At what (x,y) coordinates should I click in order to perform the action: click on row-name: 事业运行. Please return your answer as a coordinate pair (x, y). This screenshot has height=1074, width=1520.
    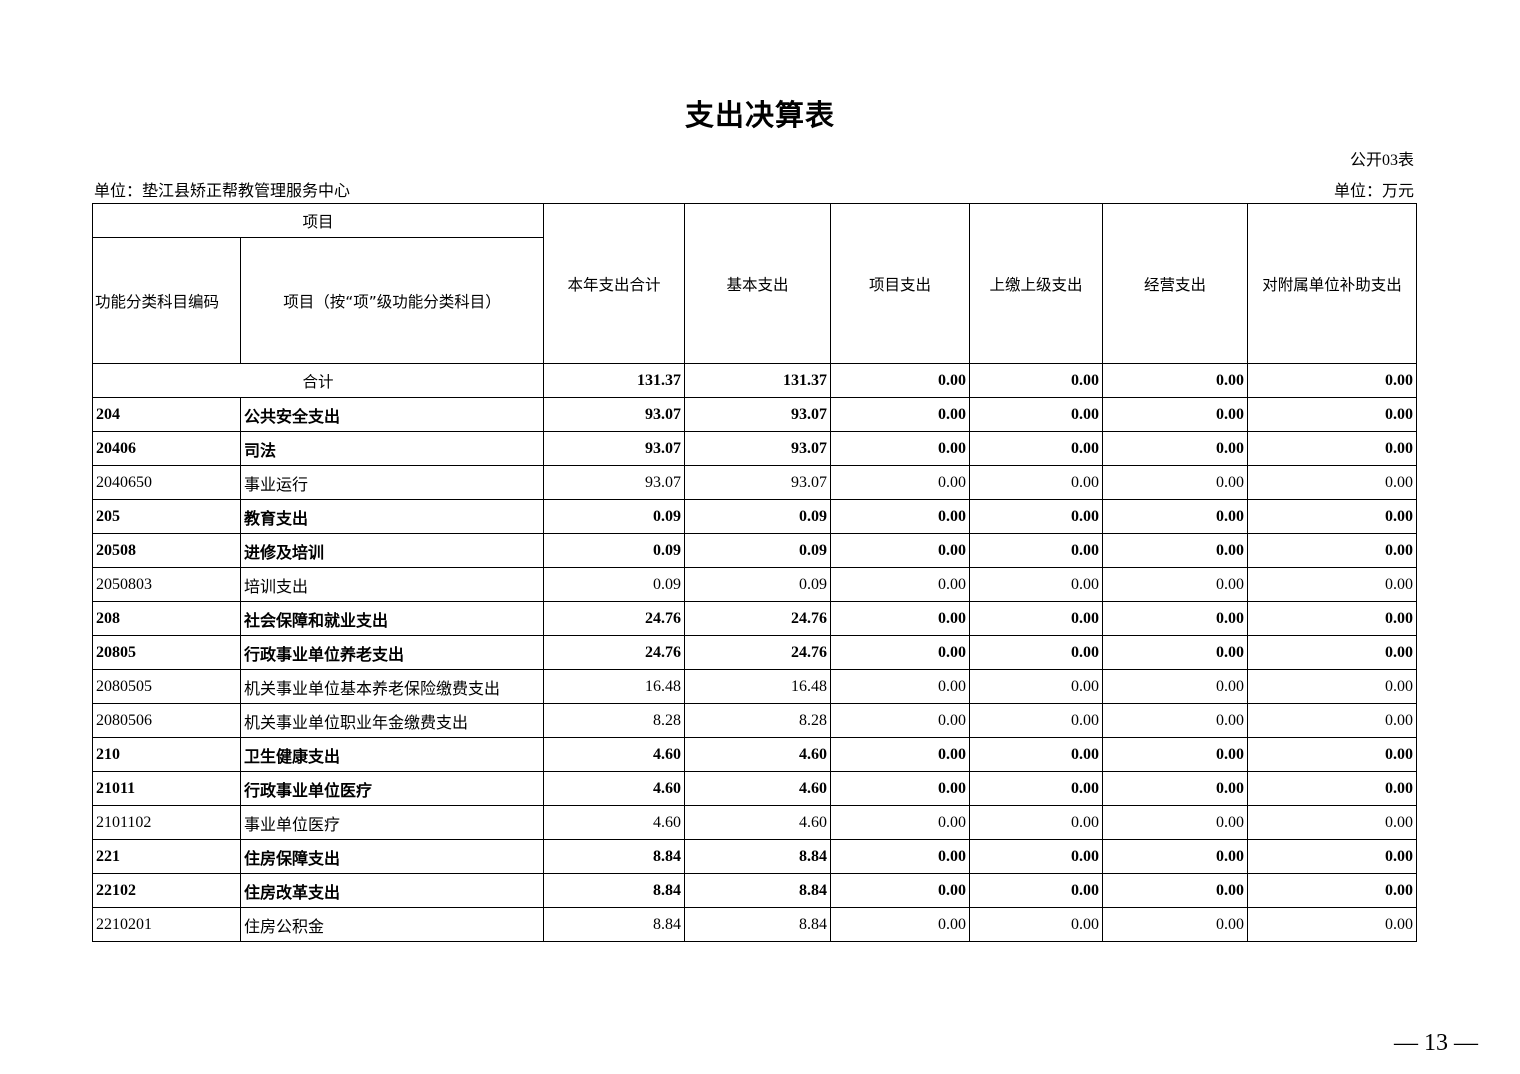
    Looking at the image, I should click on (392, 482).